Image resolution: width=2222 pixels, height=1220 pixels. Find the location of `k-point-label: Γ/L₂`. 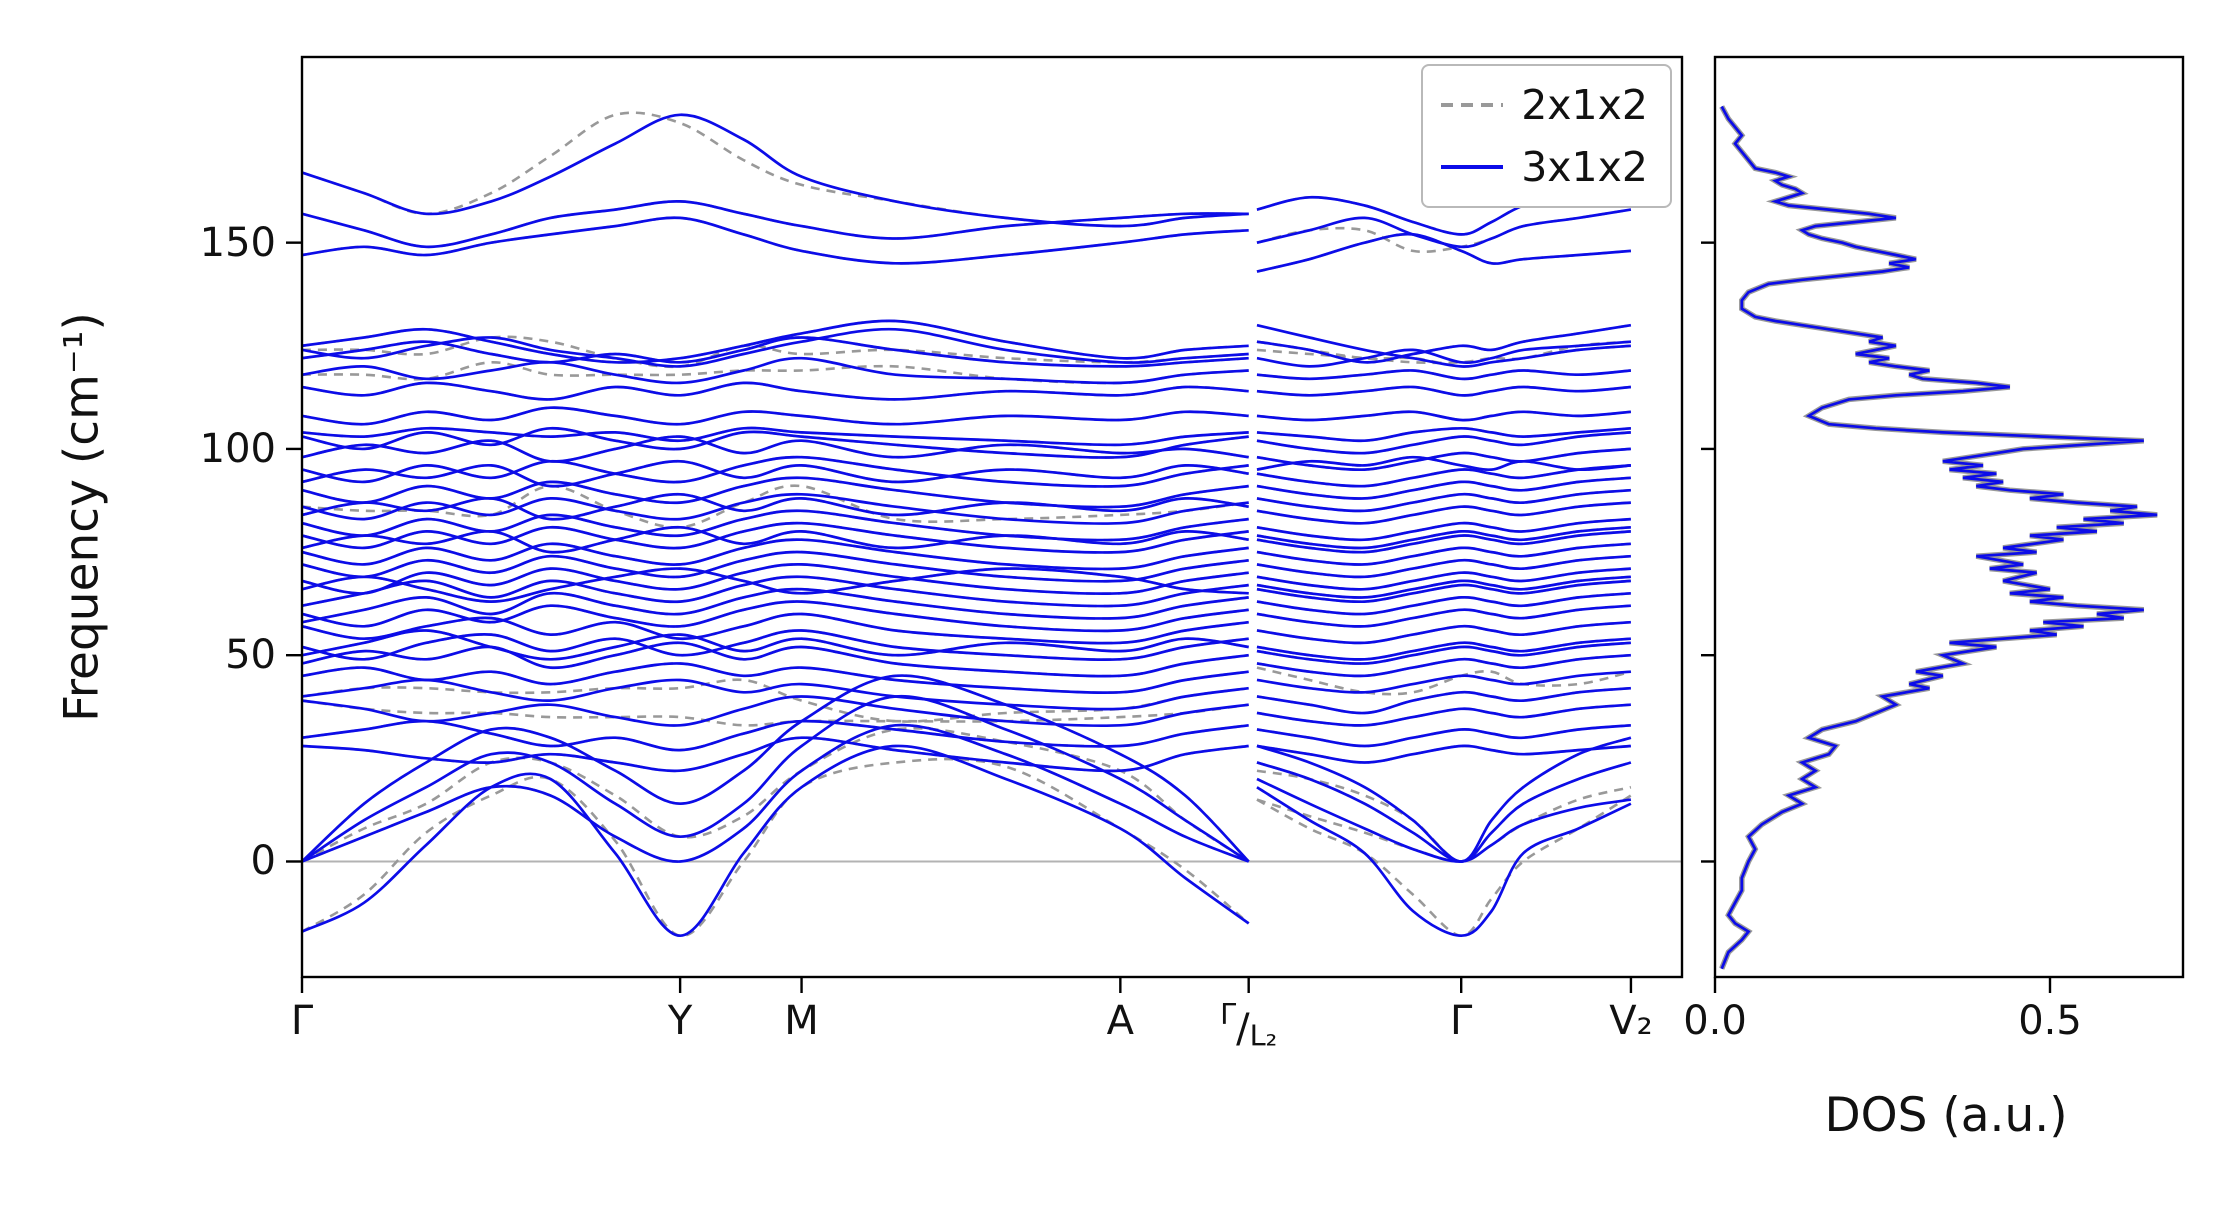

k-point-label: Γ/L₂ is located at coordinates (1249, 1025).